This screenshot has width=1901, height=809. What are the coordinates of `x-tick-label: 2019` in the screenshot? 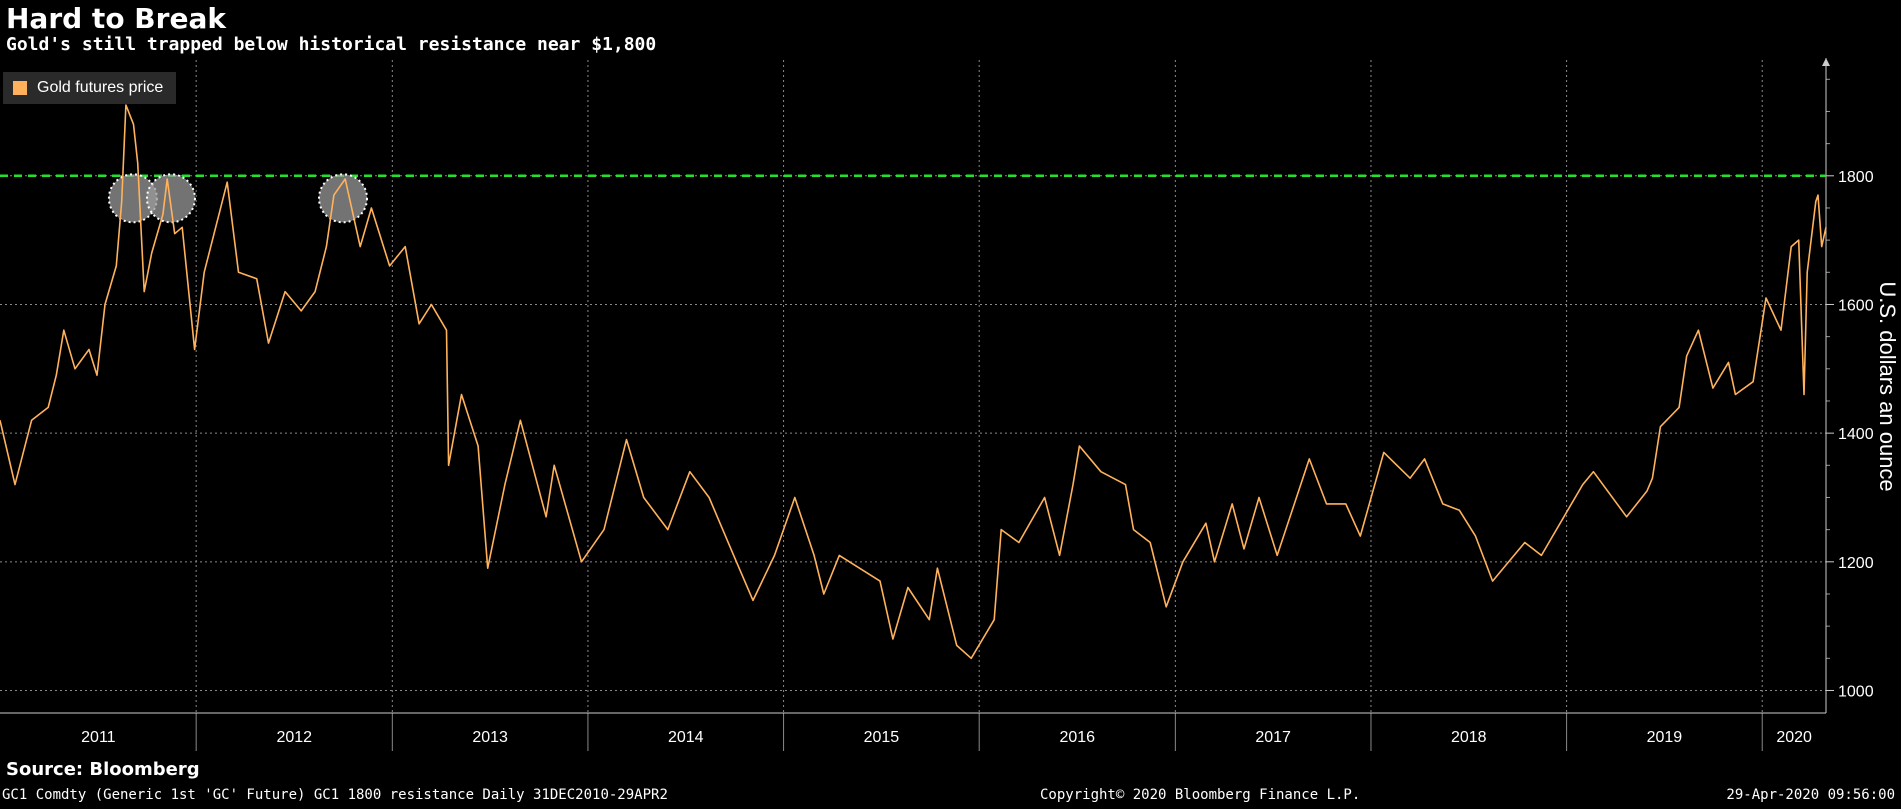 It's located at (1665, 737).